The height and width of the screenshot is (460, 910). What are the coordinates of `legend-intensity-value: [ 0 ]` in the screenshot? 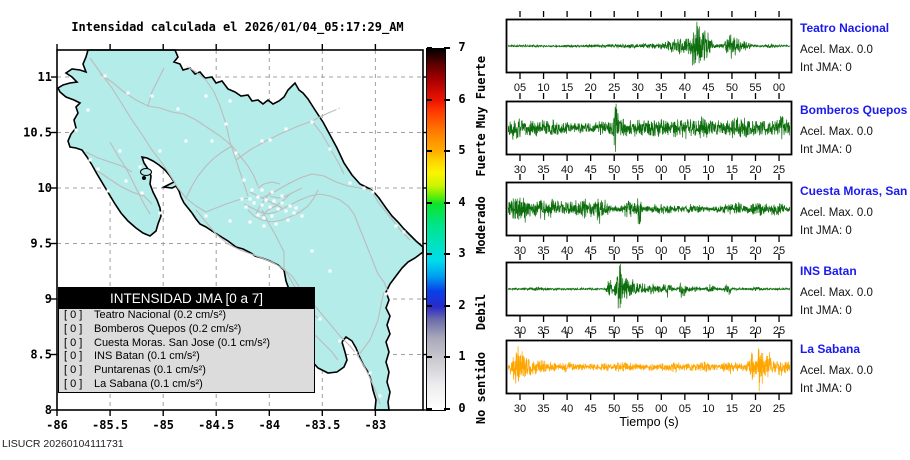 It's located at (73, 370).